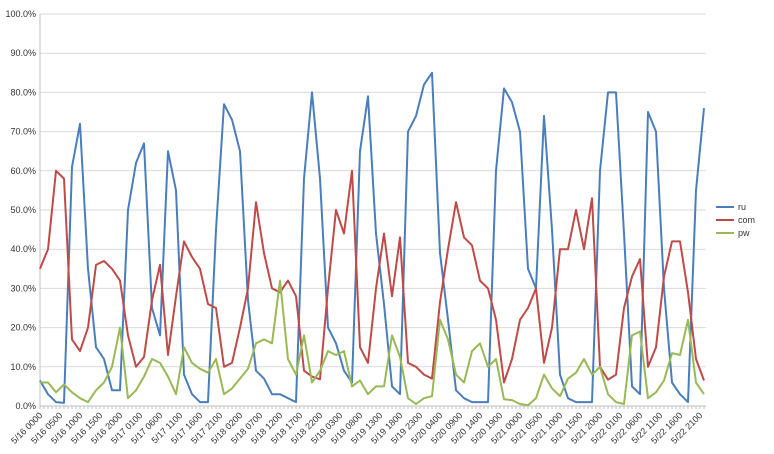 This screenshot has width=774, height=454. I want to click on y-tick-label: 10.0%, so click(23, 367).